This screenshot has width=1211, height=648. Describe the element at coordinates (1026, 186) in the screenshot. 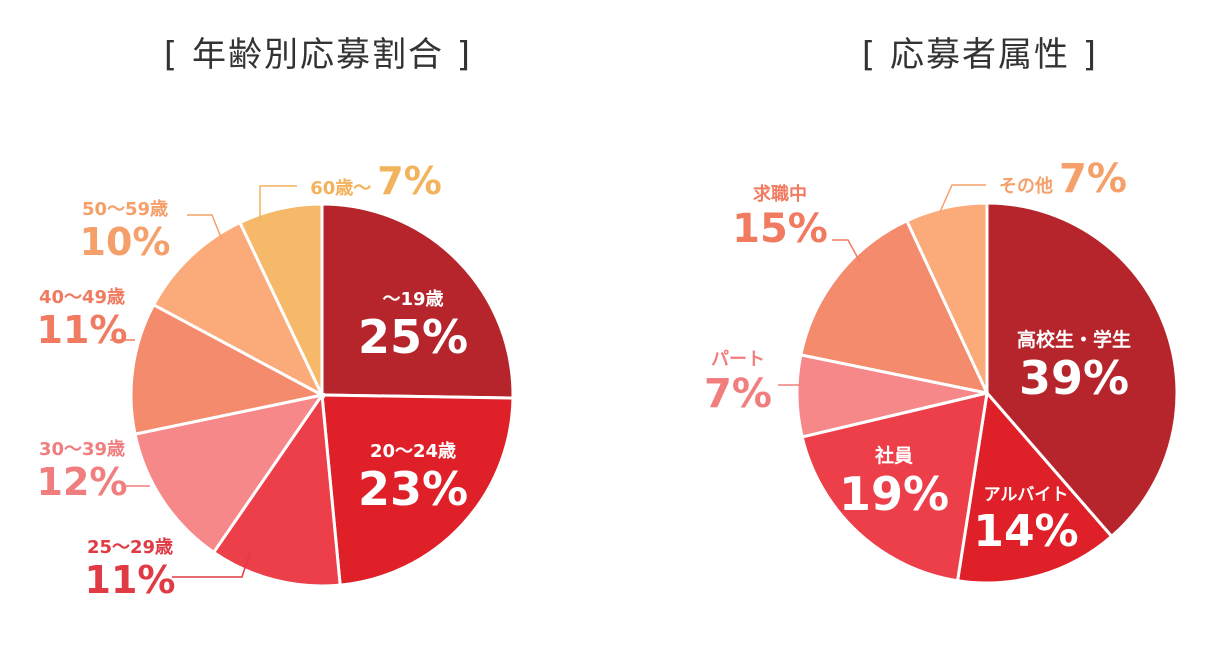

I see `slice-category: その他` at that location.